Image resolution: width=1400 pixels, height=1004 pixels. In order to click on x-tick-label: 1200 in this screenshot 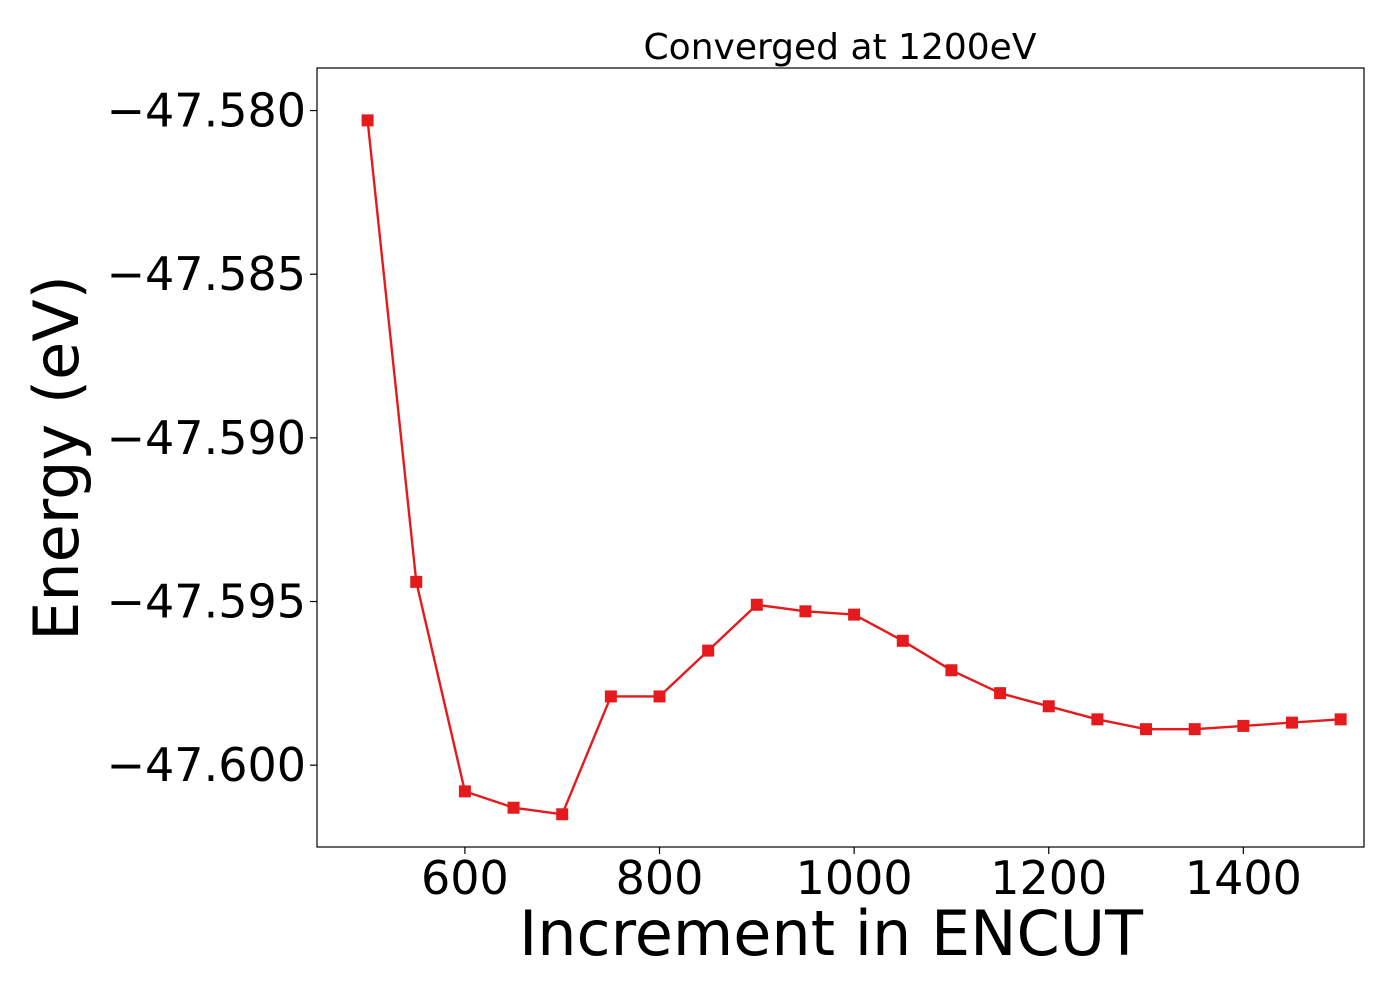, I will do `click(1048, 878)`.